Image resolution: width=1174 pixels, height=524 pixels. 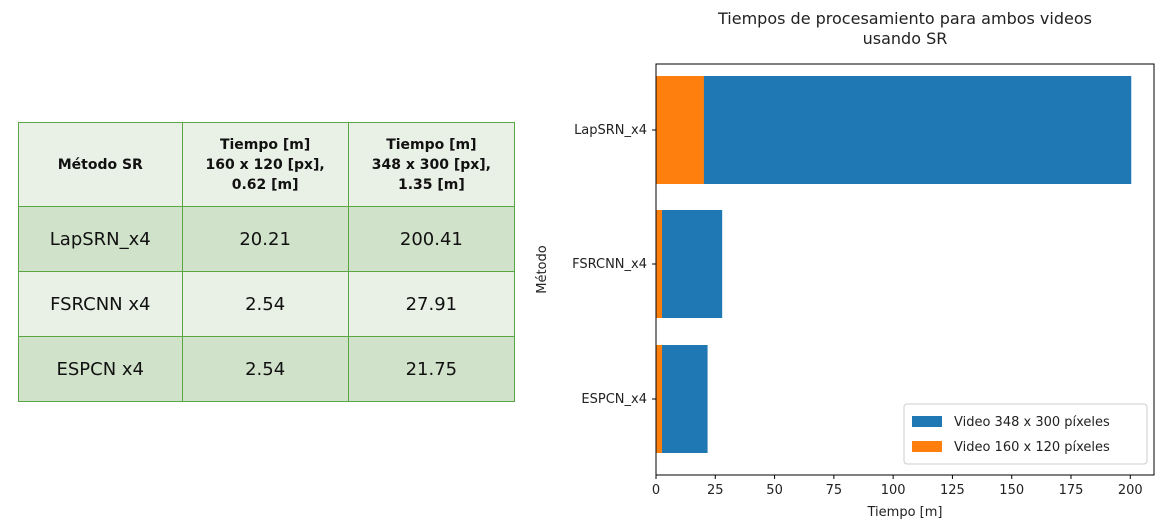 I want to click on table-row: ESPCN x4 2.54 21.75, so click(x=267, y=369).